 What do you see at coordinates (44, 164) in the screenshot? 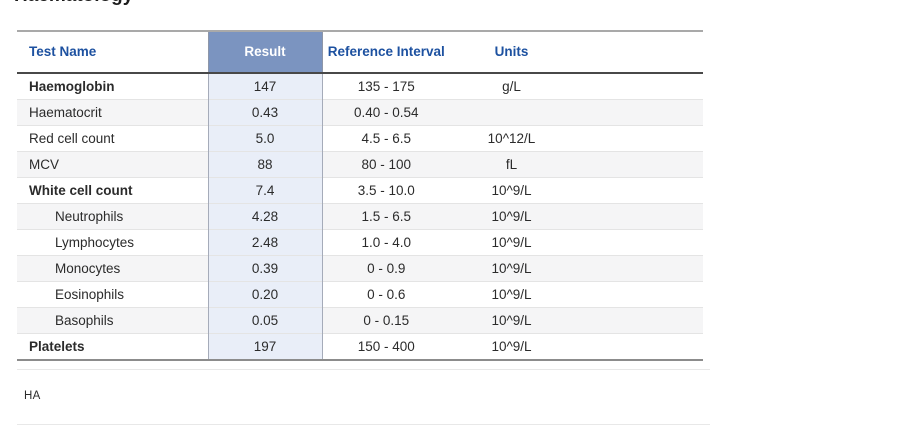
I see `test-name-cell: MCV` at bounding box center [44, 164].